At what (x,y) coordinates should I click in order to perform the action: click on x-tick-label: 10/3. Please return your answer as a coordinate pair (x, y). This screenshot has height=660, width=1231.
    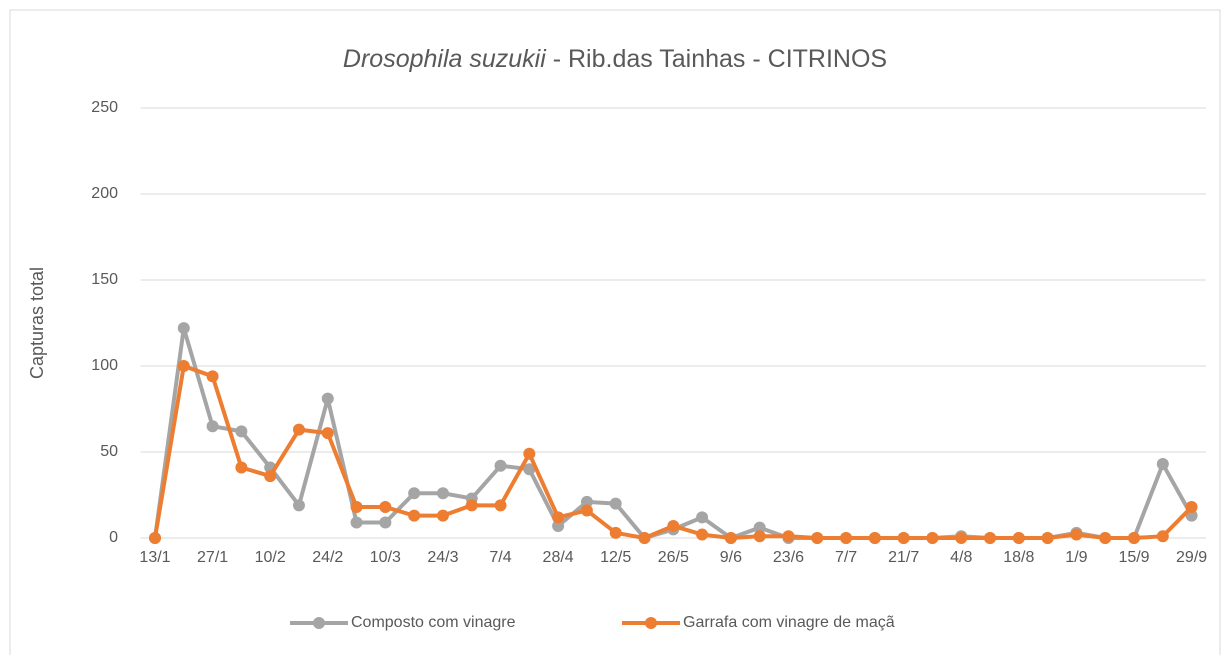
    Looking at the image, I should click on (385, 557).